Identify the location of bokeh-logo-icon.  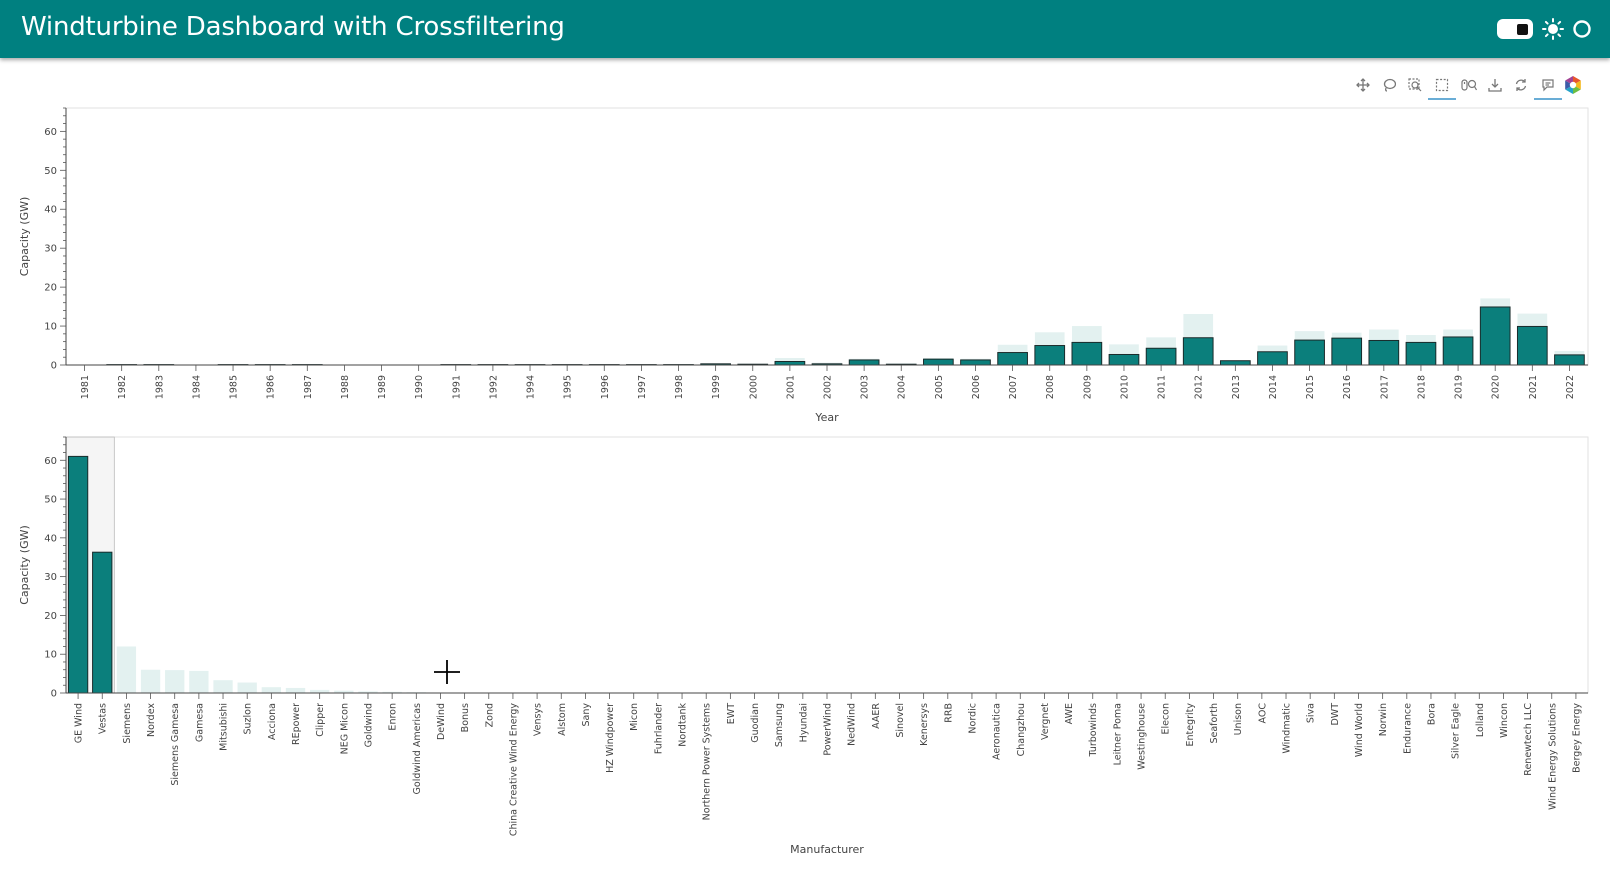
(1573, 86).